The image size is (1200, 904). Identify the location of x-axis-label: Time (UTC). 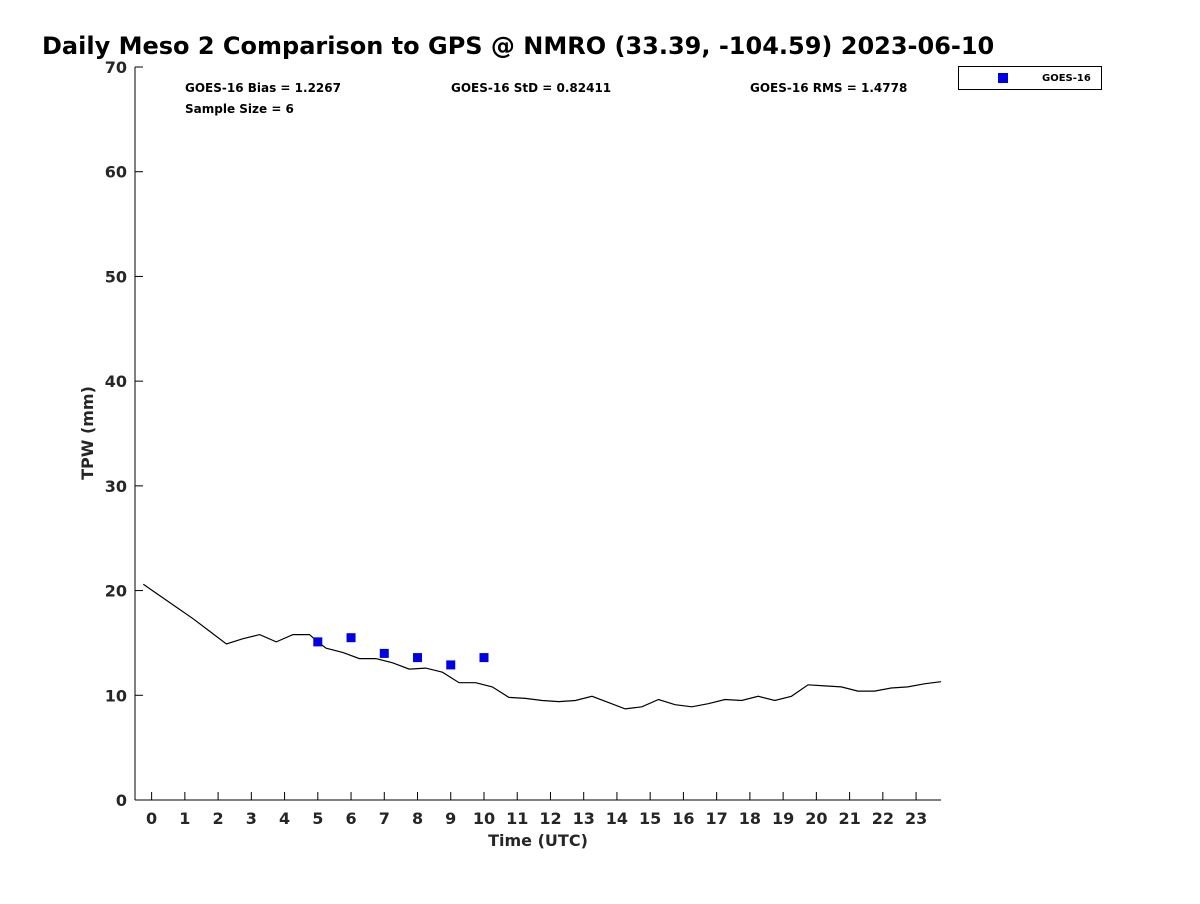
(538, 840).